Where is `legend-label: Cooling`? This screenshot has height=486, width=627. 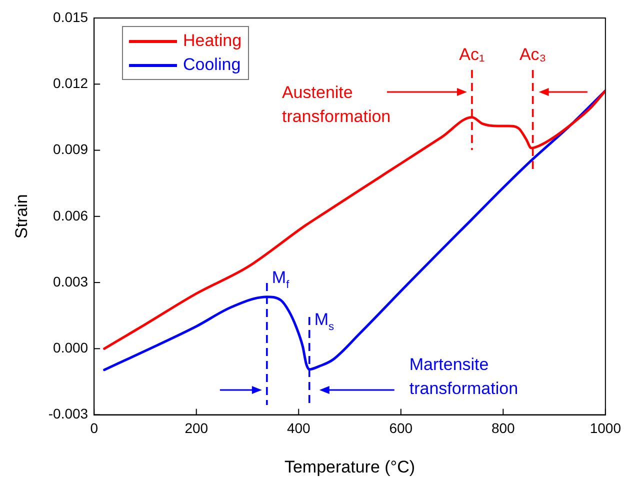 legend-label: Cooling is located at coordinates (212, 65).